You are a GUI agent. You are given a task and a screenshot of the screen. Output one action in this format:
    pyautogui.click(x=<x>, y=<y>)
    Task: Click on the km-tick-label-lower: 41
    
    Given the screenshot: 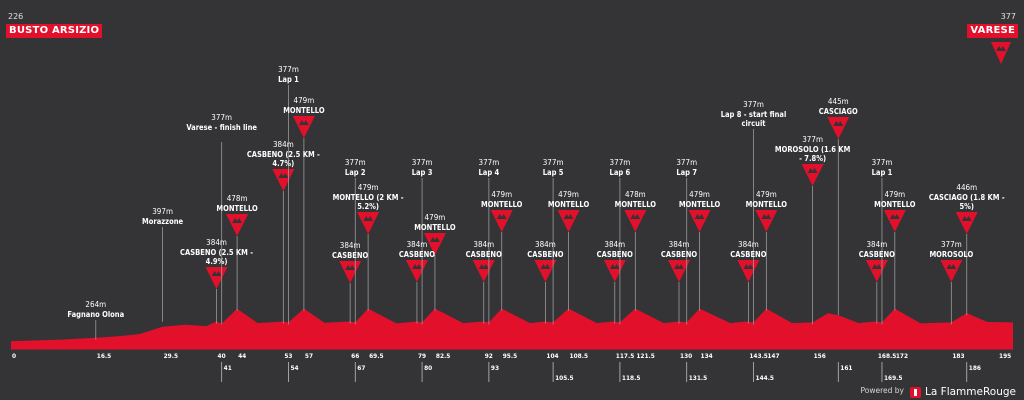 What is the action you would take?
    pyautogui.click(x=227, y=368)
    